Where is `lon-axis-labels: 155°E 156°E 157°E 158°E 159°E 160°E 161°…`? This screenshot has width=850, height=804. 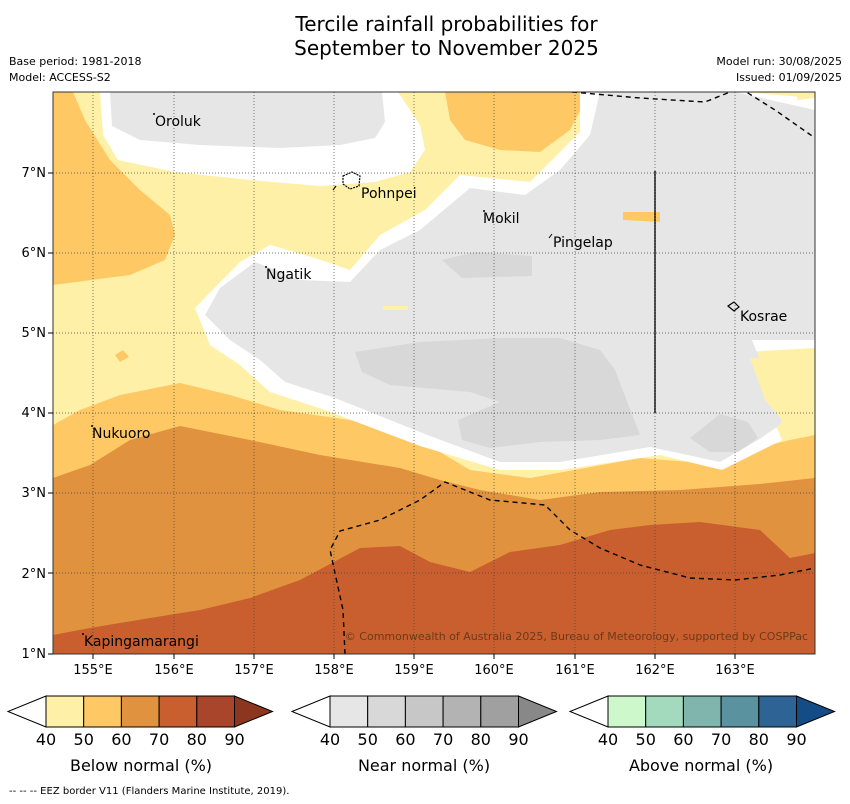
lon-axis-labels: 155°E 156°E 157°E 158°E 159°E 160°E 161°… is located at coordinates (414, 670).